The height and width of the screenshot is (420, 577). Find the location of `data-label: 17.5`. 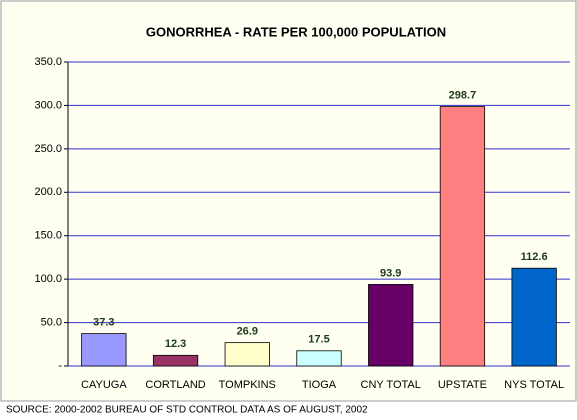

data-label: 17.5 is located at coordinates (318, 340).